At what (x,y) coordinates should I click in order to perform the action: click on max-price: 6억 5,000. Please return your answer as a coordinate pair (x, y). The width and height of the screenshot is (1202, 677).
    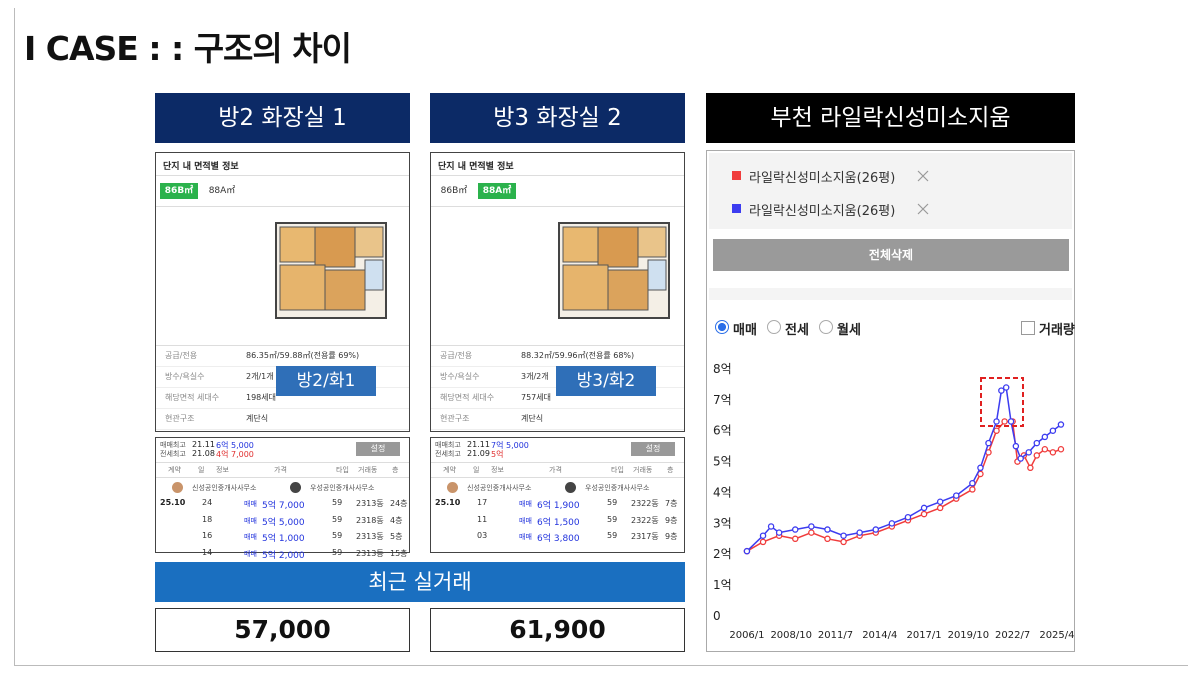
    Looking at the image, I should click on (235, 445).